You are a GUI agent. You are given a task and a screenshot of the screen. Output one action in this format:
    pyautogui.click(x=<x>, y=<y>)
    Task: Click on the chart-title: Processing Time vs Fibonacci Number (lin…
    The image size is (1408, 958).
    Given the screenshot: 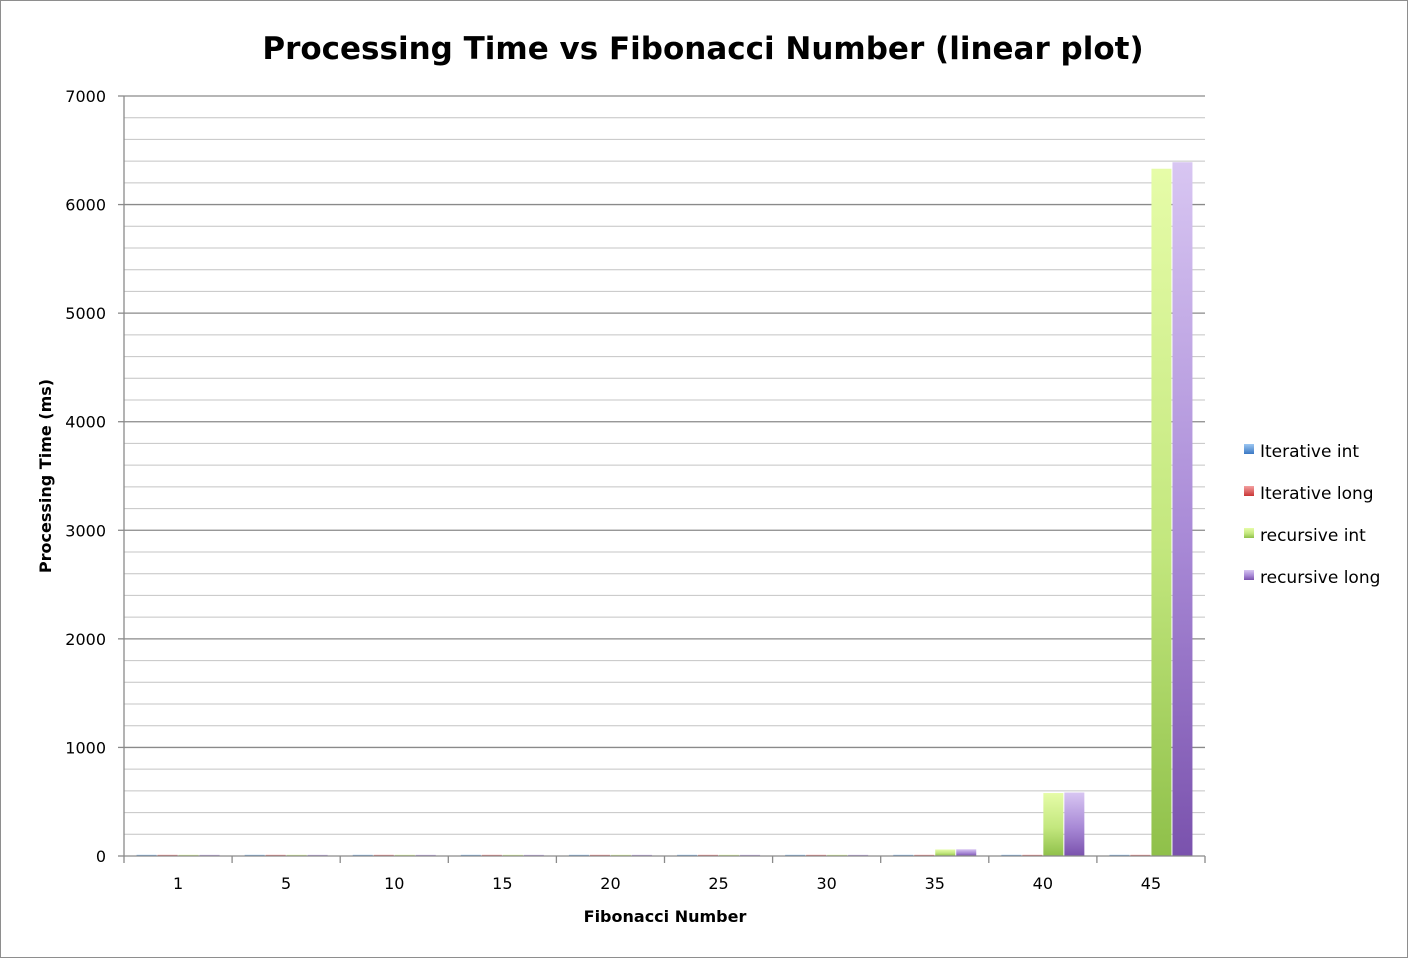 What is the action you would take?
    pyautogui.click(x=702, y=49)
    